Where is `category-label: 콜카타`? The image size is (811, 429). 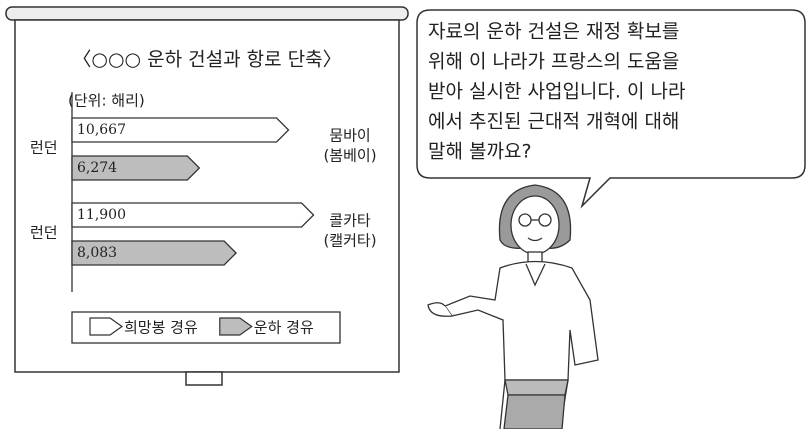 category-label: 콜카타 is located at coordinates (350, 221).